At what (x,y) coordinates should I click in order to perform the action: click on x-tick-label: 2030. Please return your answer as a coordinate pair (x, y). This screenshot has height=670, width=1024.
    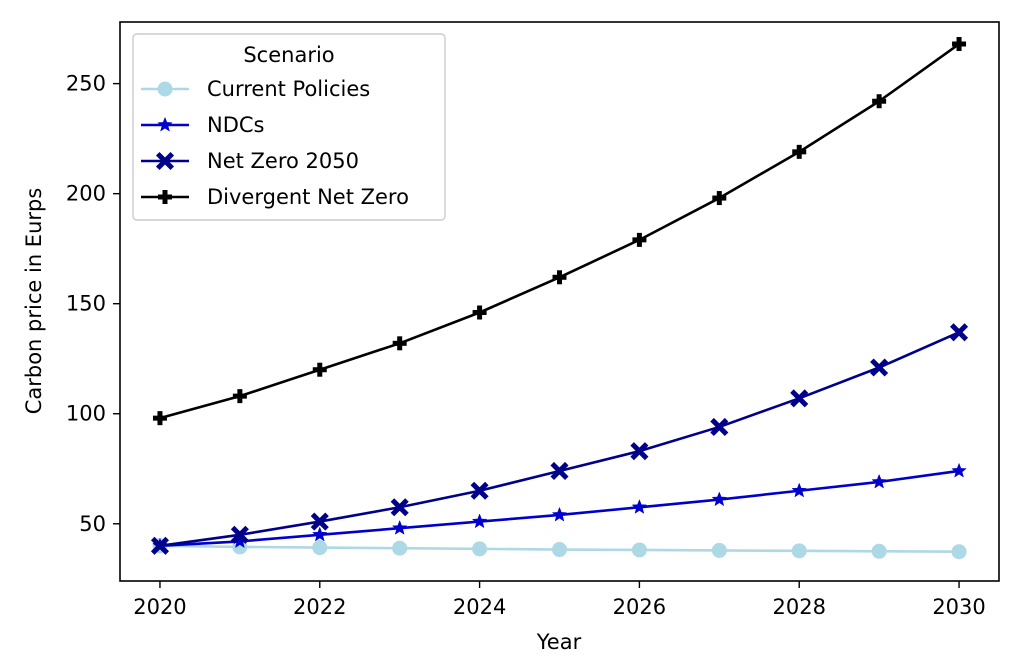
    Looking at the image, I should click on (958, 607).